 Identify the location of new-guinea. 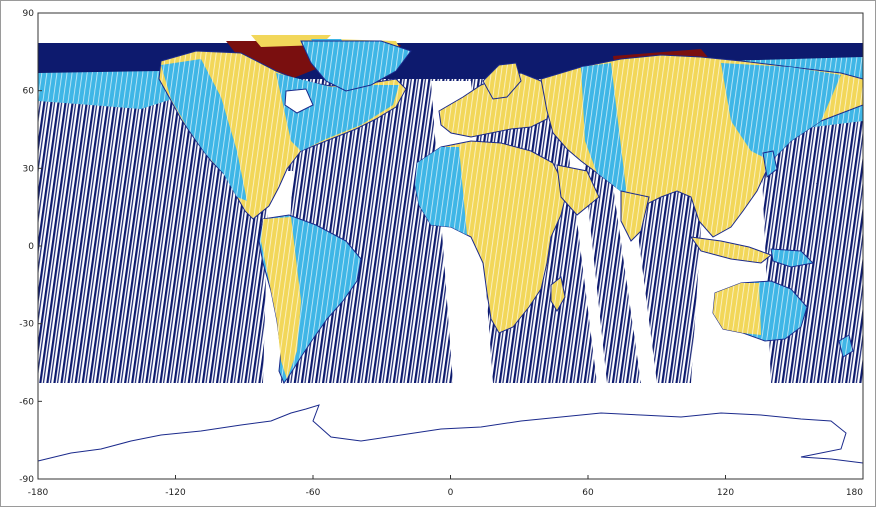
(792, 258).